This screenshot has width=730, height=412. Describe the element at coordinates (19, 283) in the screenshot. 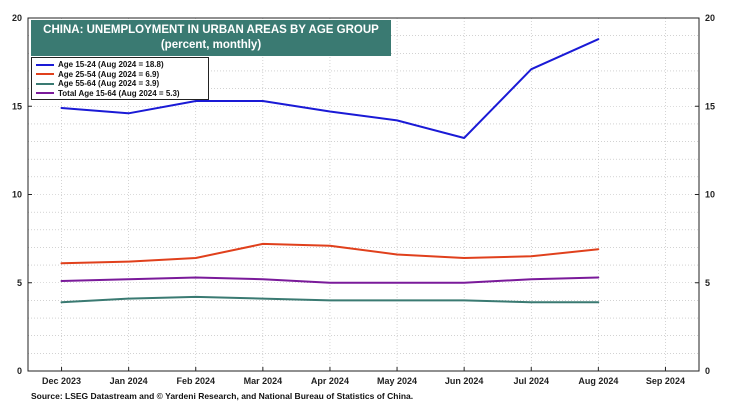

I see `y-tick-label-left: 5` at that location.